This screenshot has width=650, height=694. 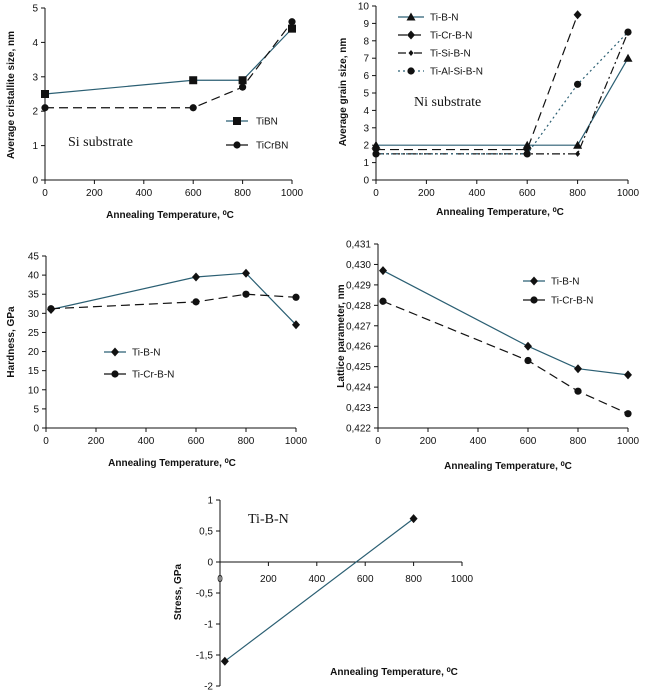 What do you see at coordinates (208, 687) in the screenshot?
I see `y-tick-label: -2` at bounding box center [208, 687].